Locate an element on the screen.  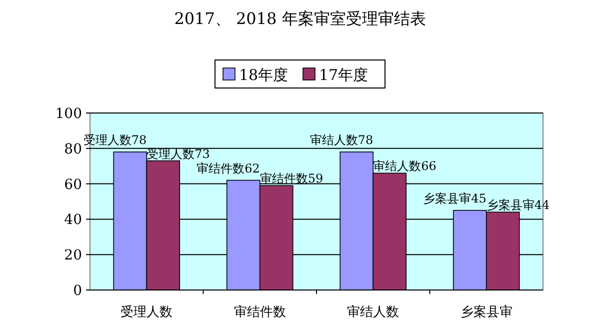
y-tick-label: 80 is located at coordinates (73, 149).